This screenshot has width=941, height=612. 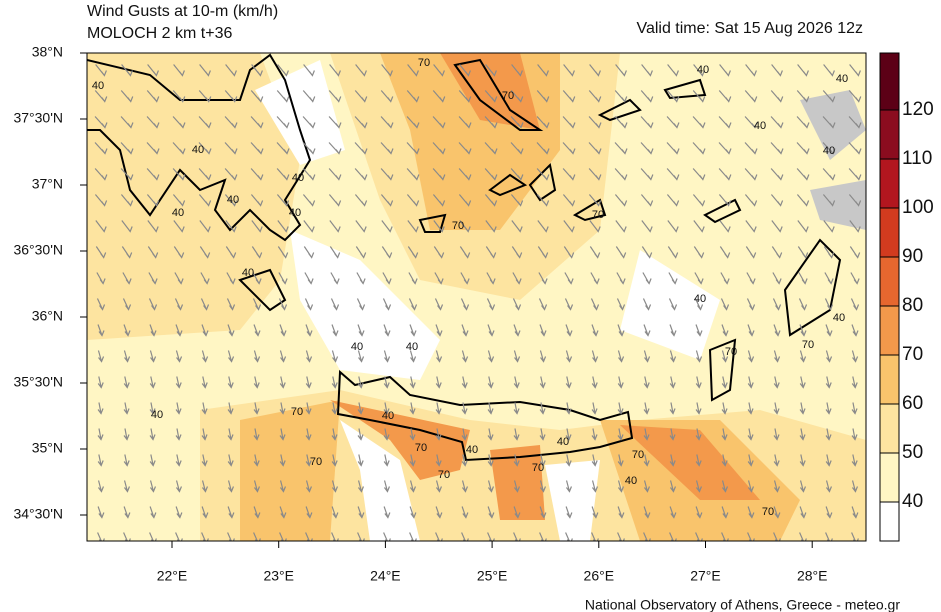 I want to click on colorbar-swatch, so click(x=889, y=477).